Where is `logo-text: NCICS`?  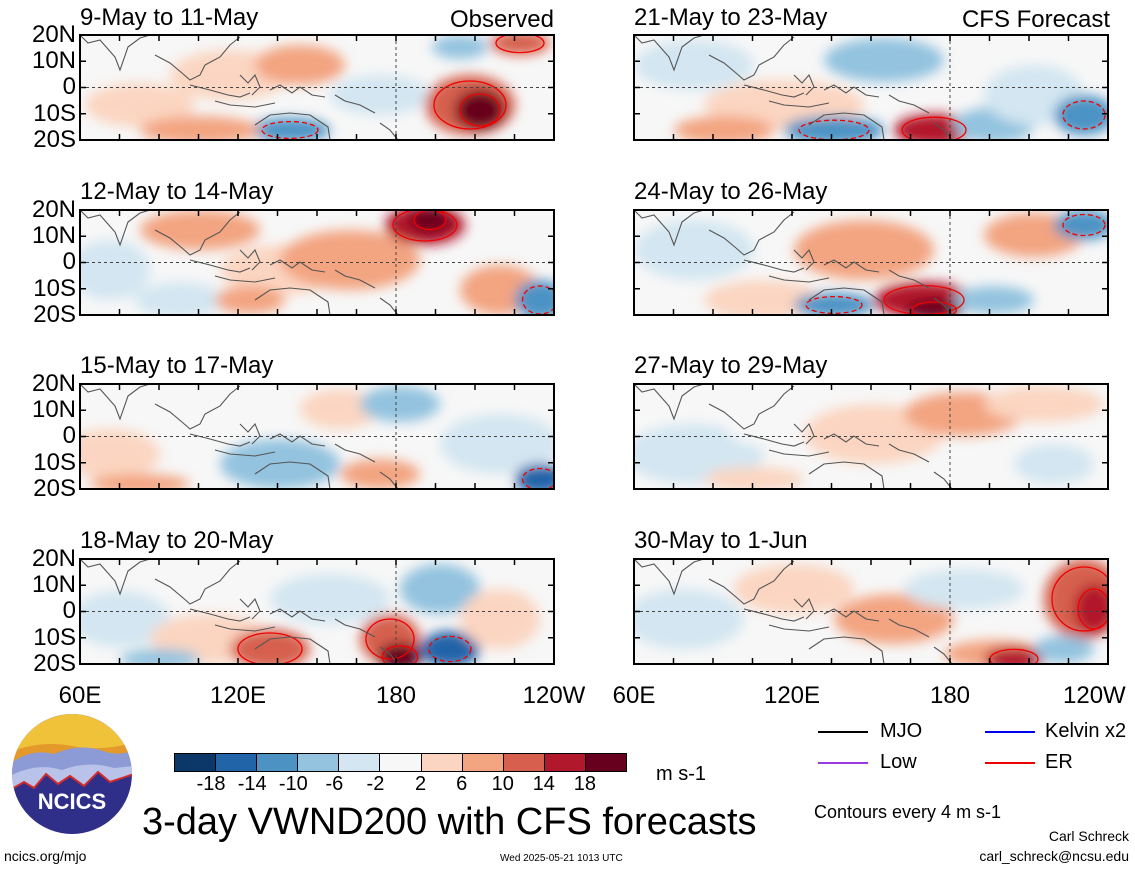
logo-text: NCICS is located at coordinates (72, 801).